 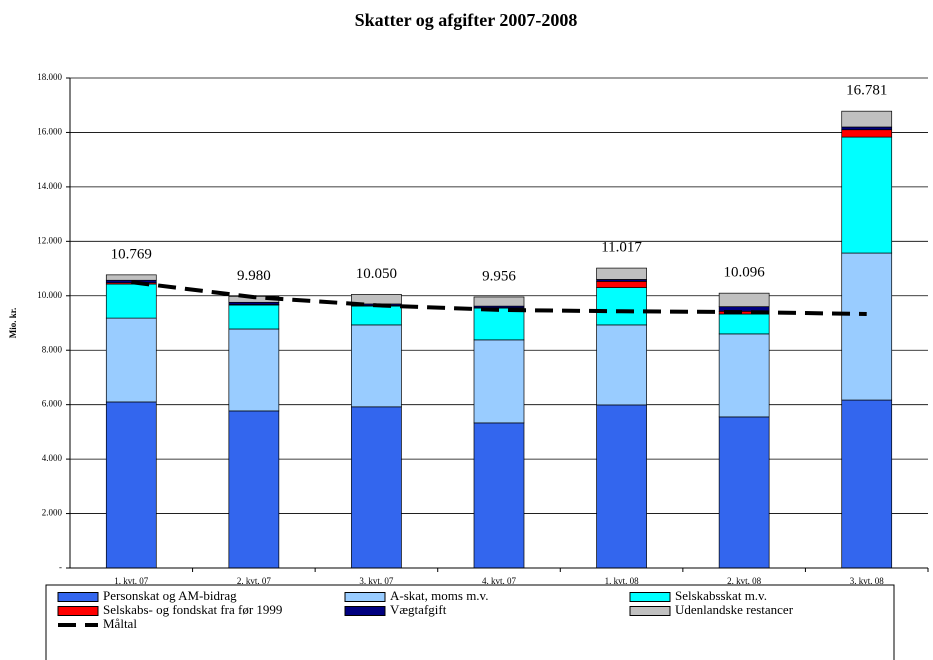 I want to click on total-label: 9.956, so click(x=499, y=276).